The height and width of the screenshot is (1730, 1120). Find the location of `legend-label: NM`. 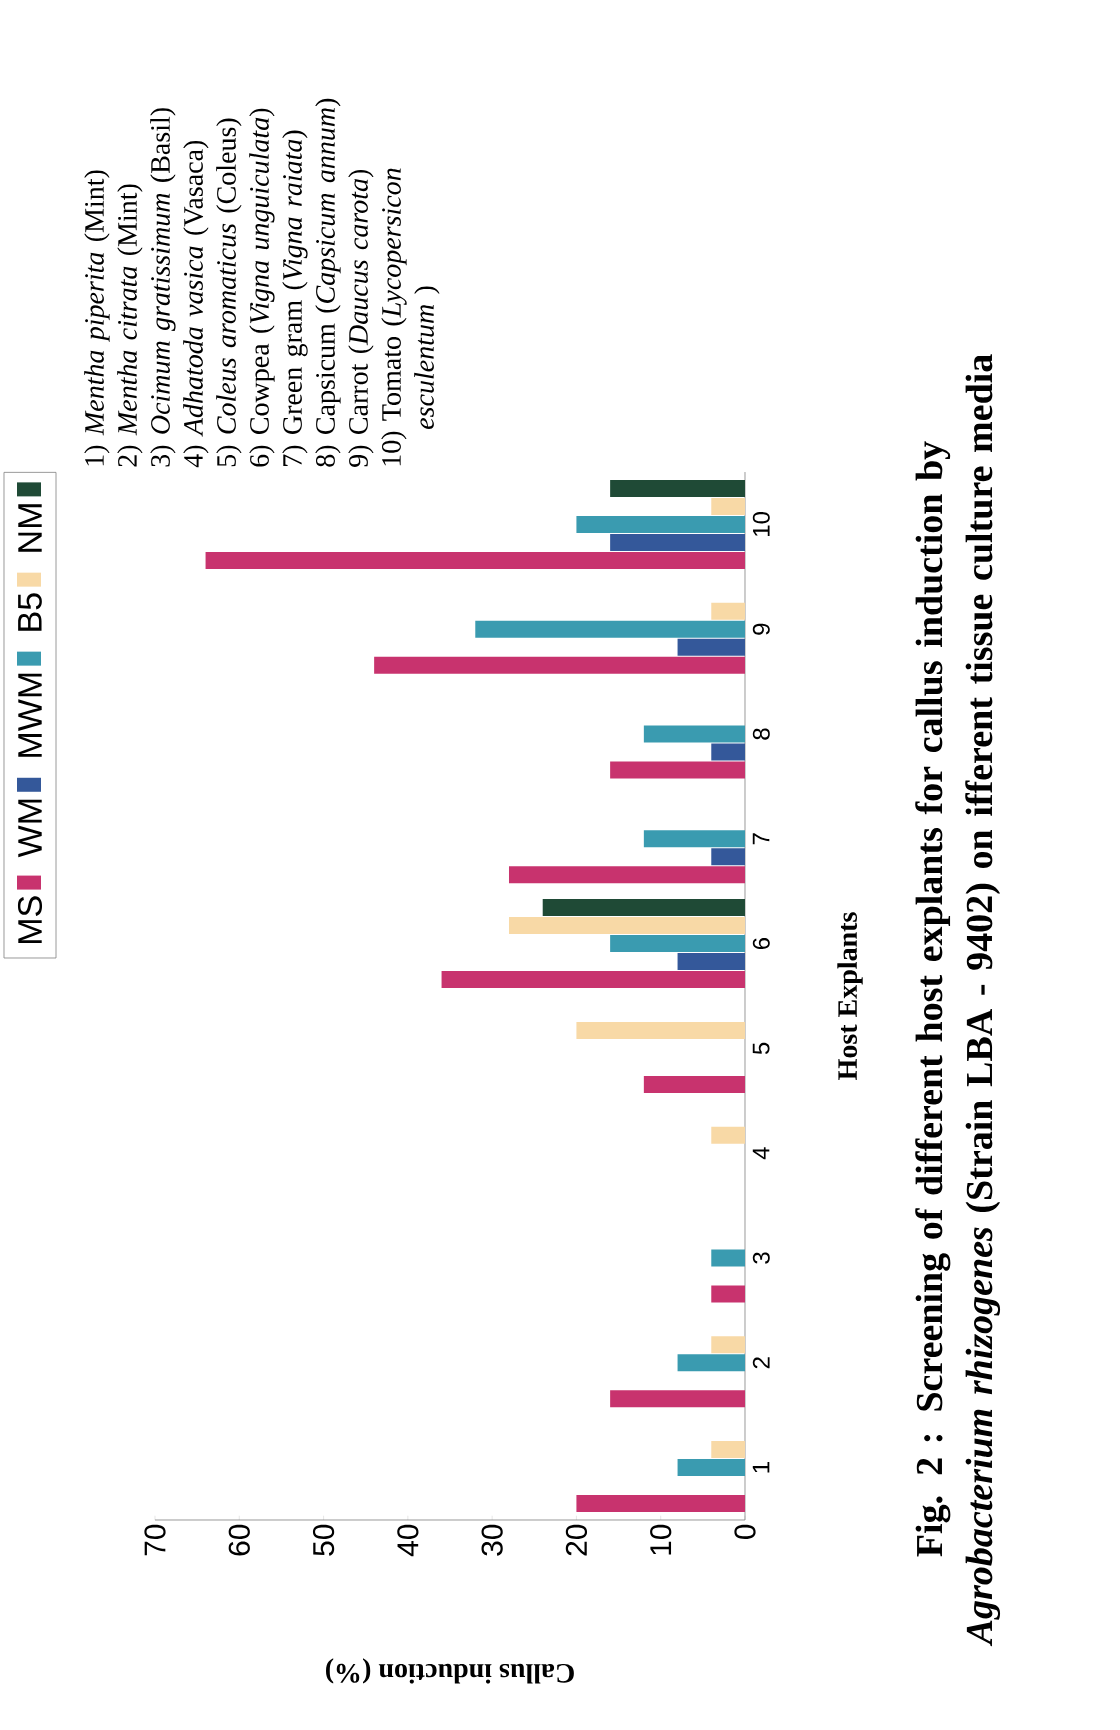

legend-label: NM is located at coordinates (30, 528).